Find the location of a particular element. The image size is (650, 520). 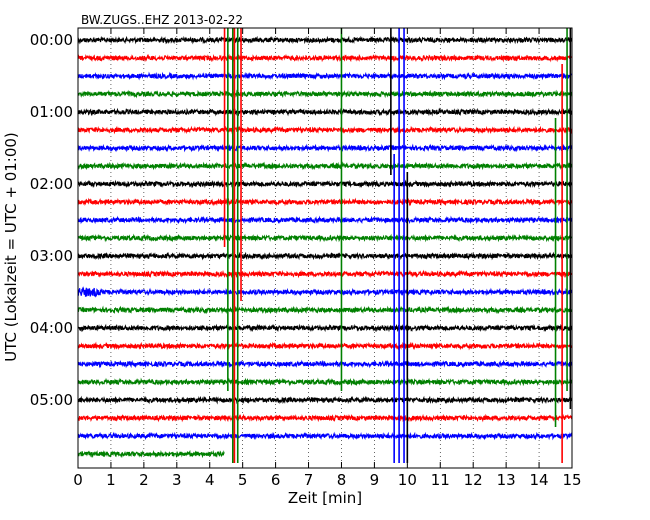

y-axis-label: UTC (Lokalzeit = UTC + 01:00) is located at coordinates (11, 247).